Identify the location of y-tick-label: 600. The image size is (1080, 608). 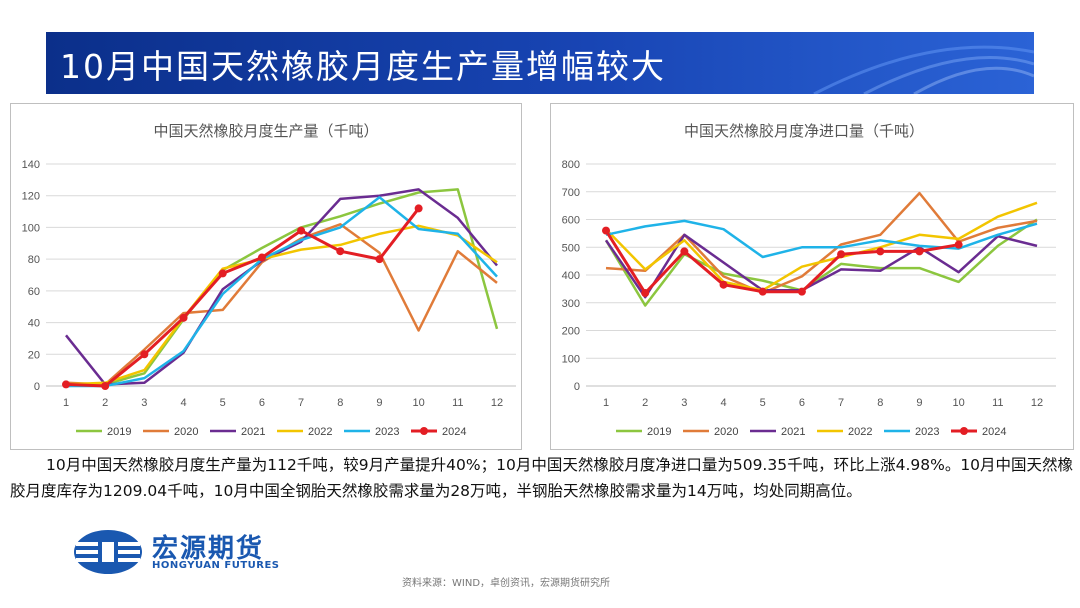
(571, 221).